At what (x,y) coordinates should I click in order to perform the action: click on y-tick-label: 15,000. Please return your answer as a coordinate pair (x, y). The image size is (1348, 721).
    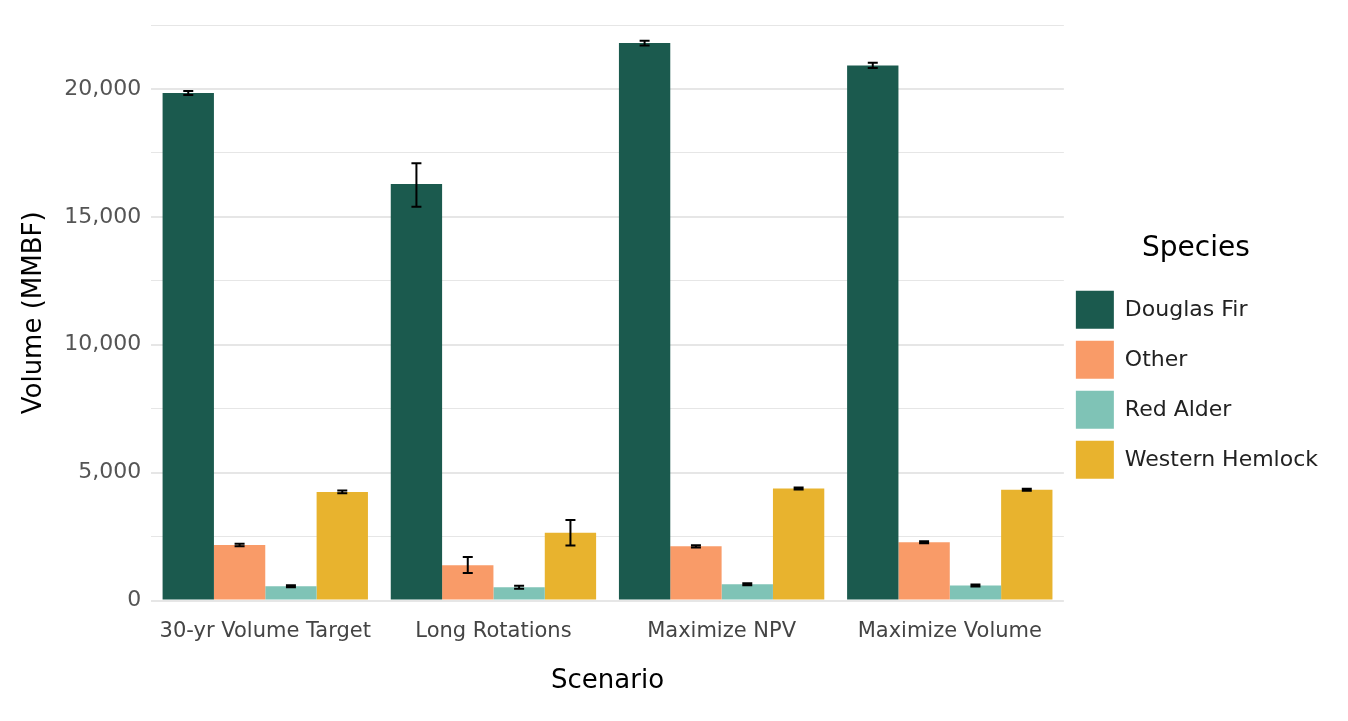
    Looking at the image, I should click on (103, 215).